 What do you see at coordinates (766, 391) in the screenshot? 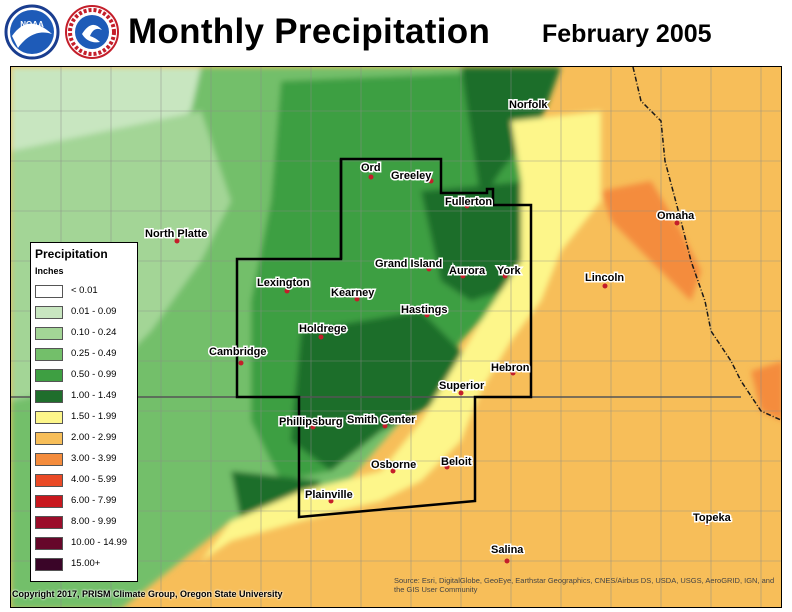
I see `zone-300-399-east` at bounding box center [766, 391].